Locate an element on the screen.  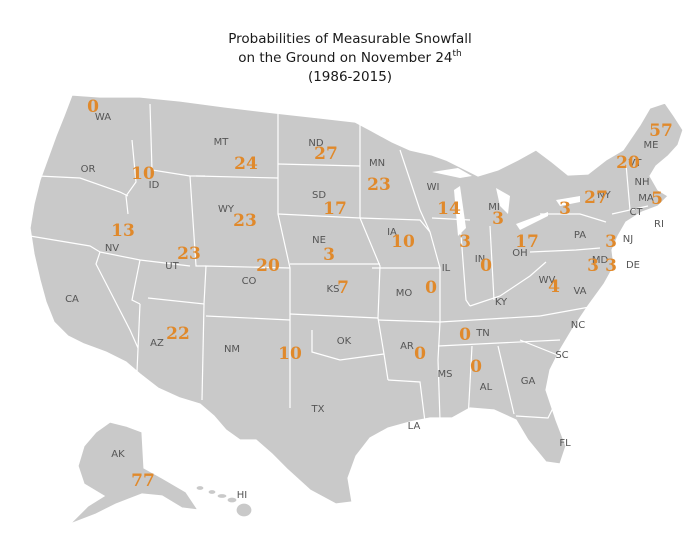
state-label-ga: GA is located at coordinates (528, 381).